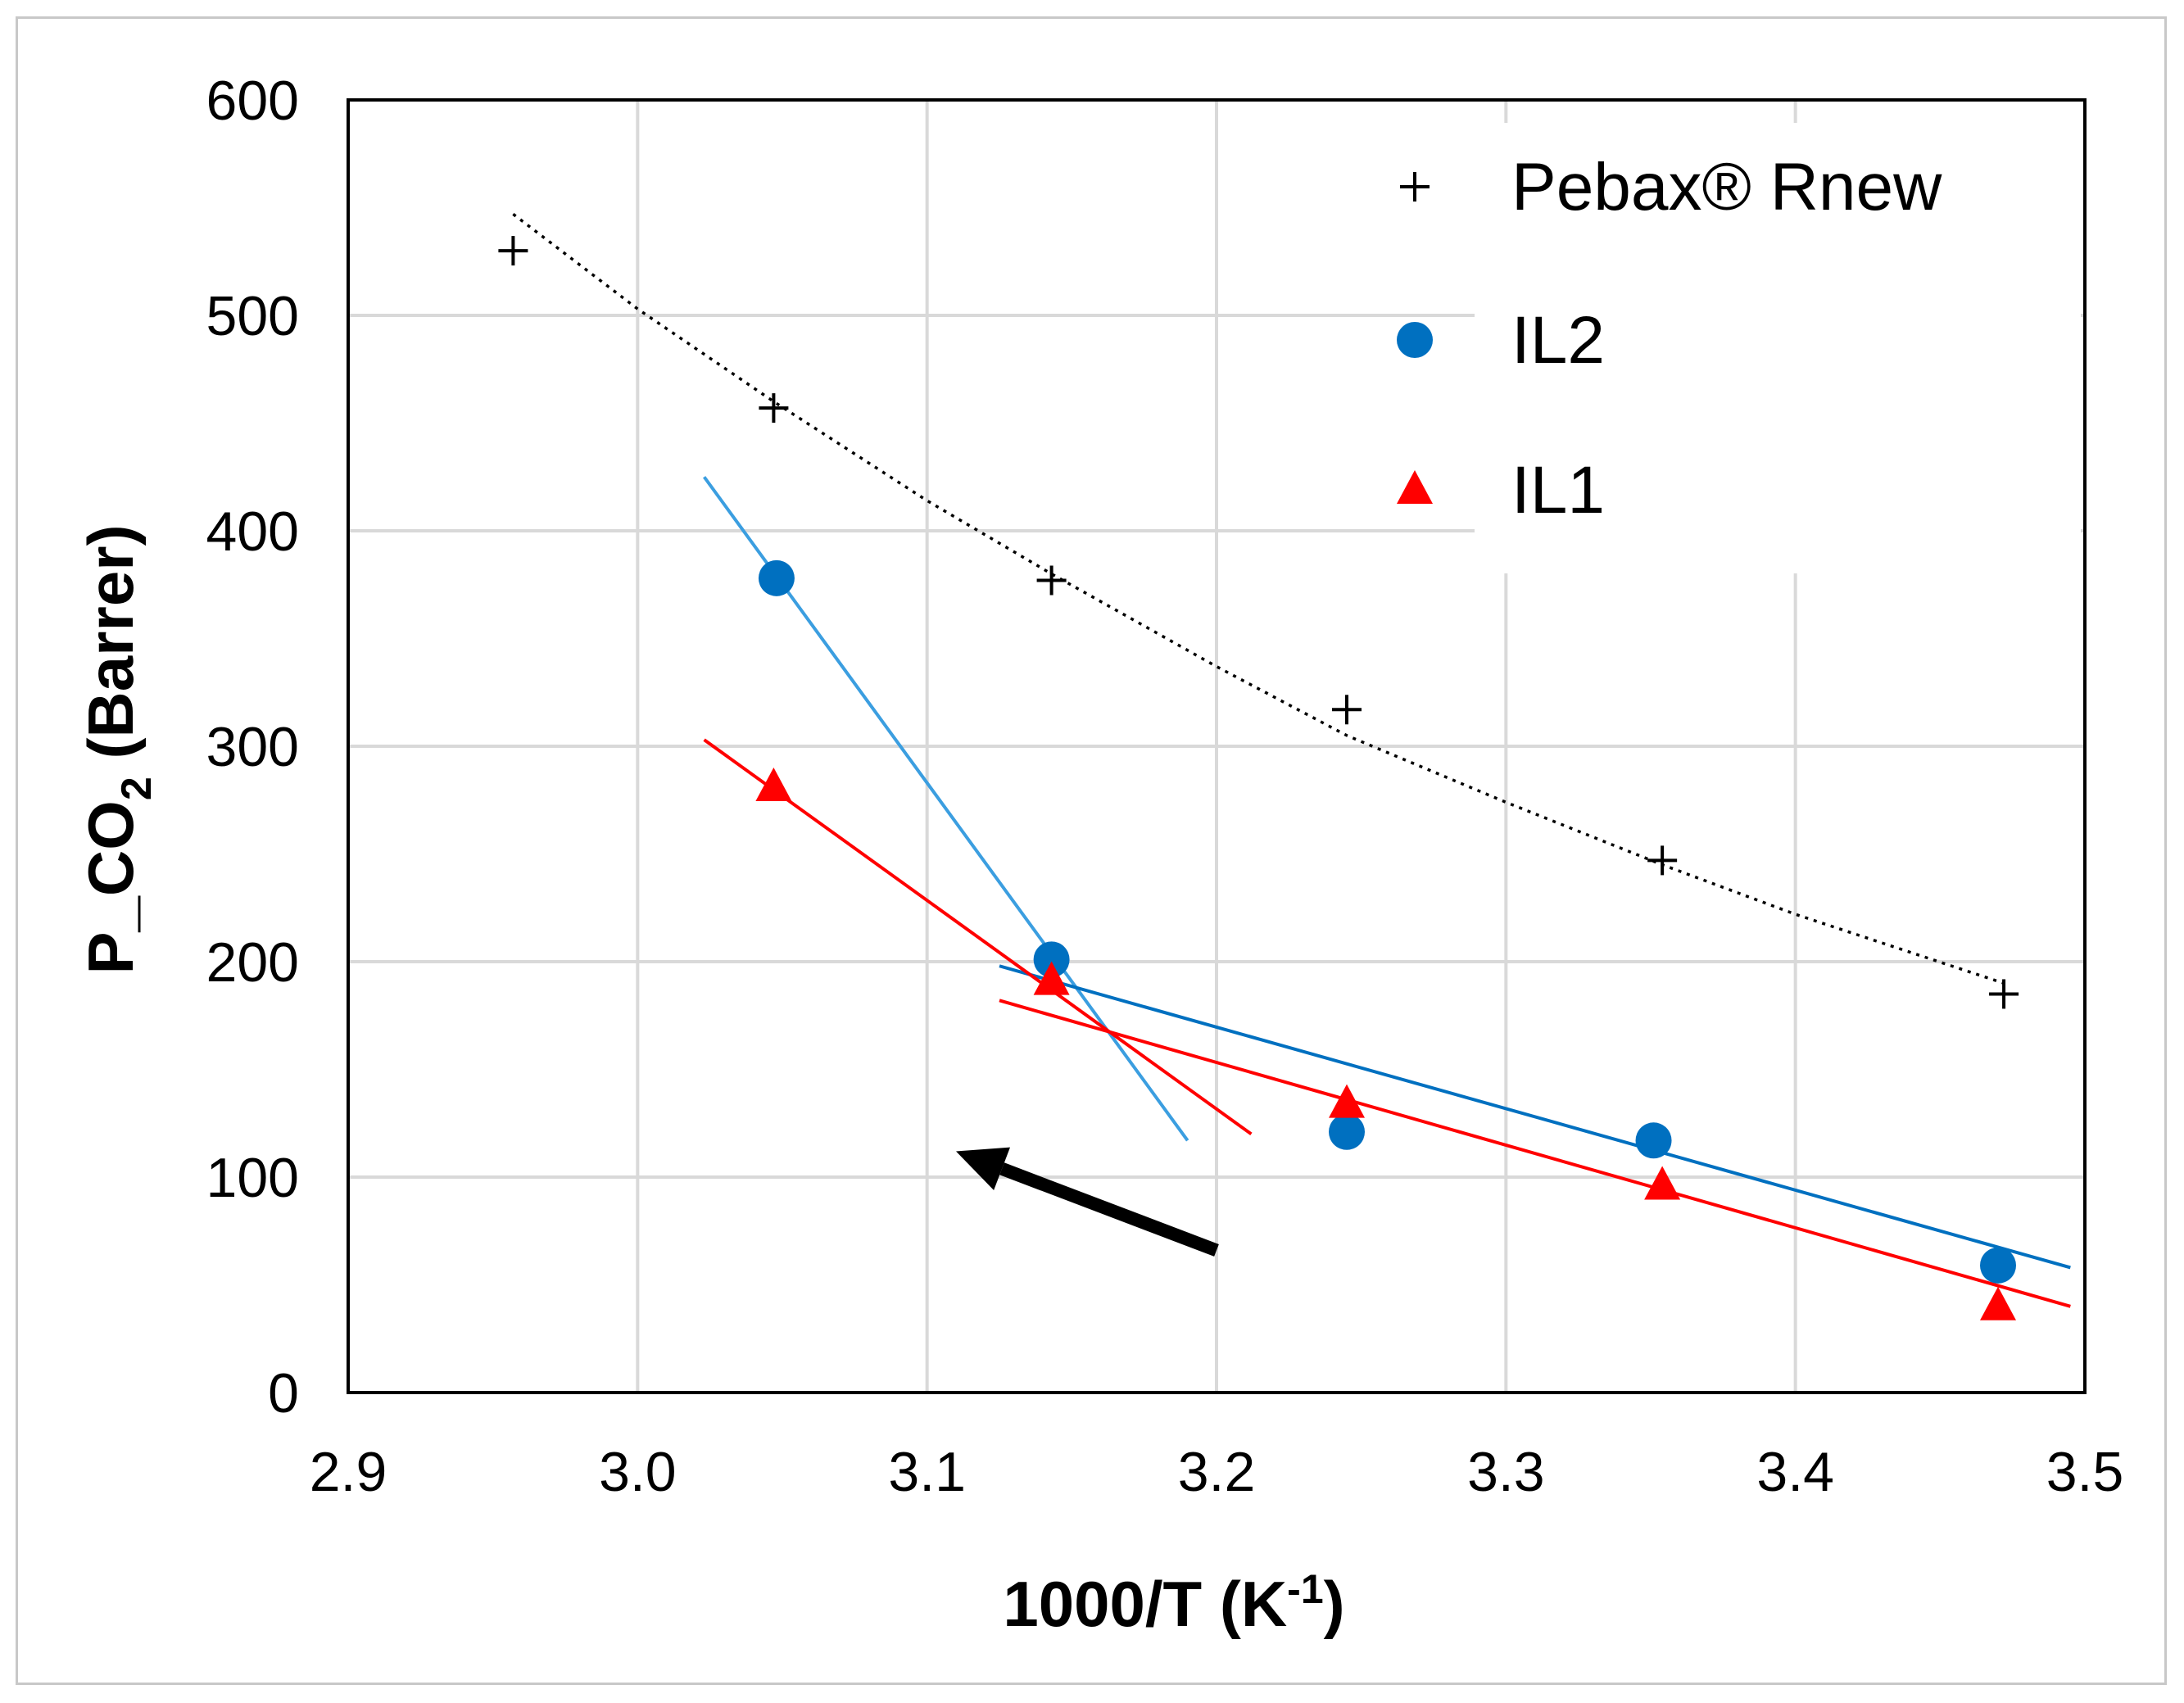  What do you see at coordinates (1415, 187) in the screenshot?
I see `legend-marker-pebax-rnew` at bounding box center [1415, 187].